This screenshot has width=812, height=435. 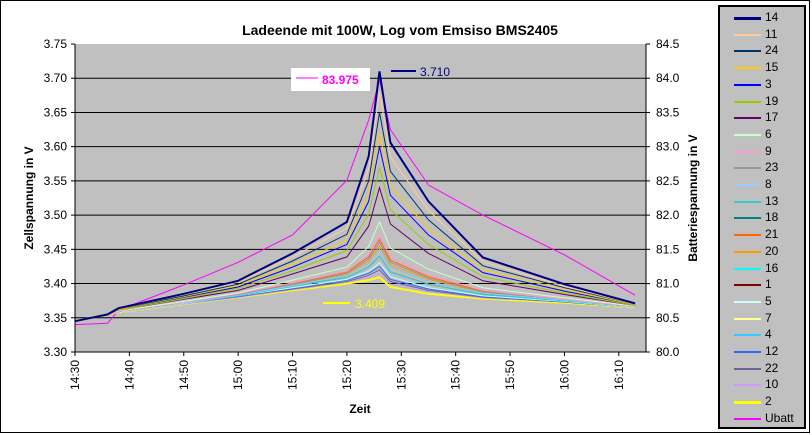 I want to click on legend-label: 9, so click(x=768, y=150).